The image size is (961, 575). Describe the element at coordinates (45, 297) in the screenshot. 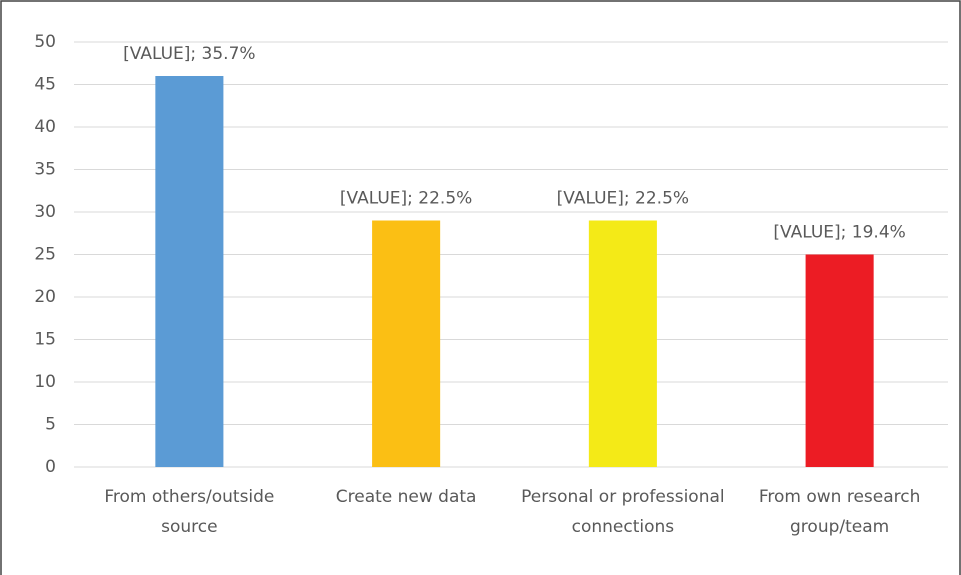

I see `y-tick-label: 20` at that location.